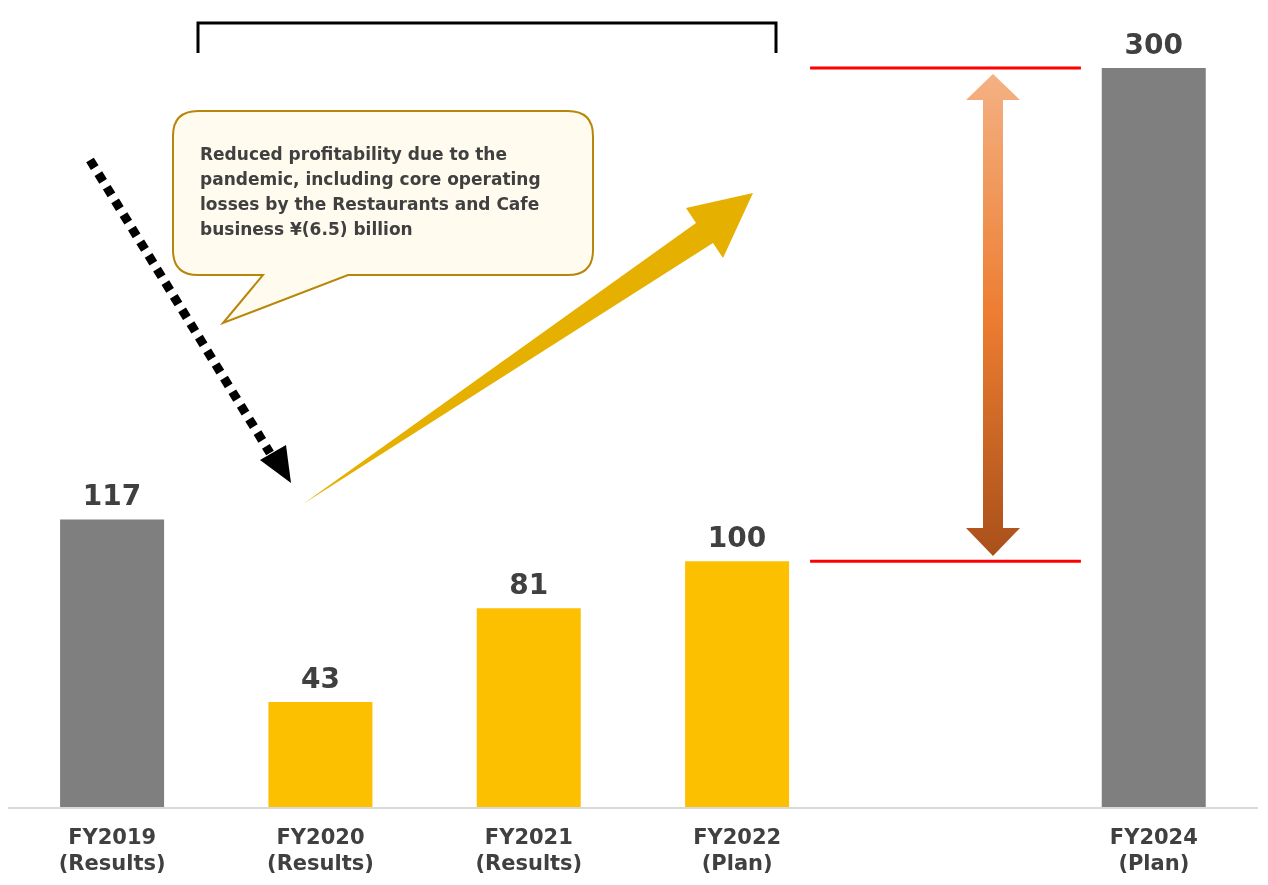 The image size is (1268, 885). Describe the element at coordinates (737, 538) in the screenshot. I see `data-label: 100` at that location.